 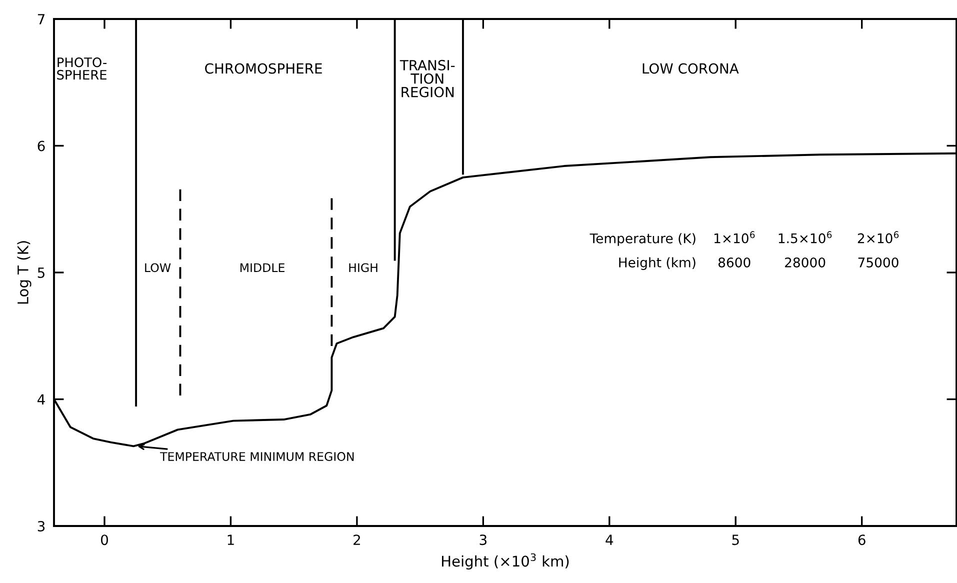 What do you see at coordinates (363, 267) in the screenshot?
I see `annotation: HIGH` at bounding box center [363, 267].